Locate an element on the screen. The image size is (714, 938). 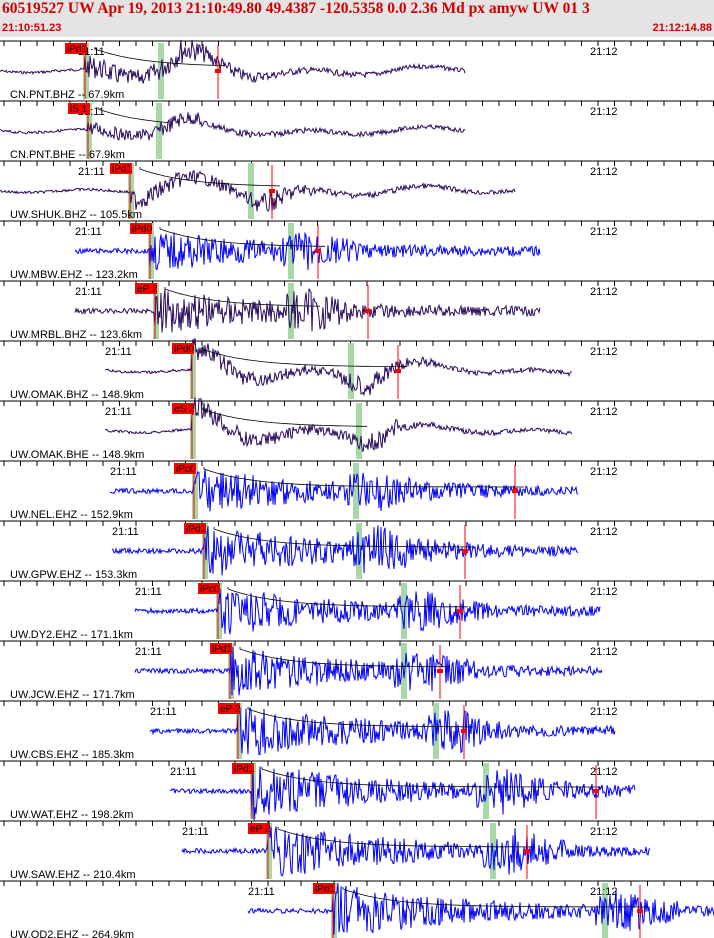
trace-row: 21:11 21:12 eS 2 UW.OMAK.BHE -- 148.9km is located at coordinates (357, 429).